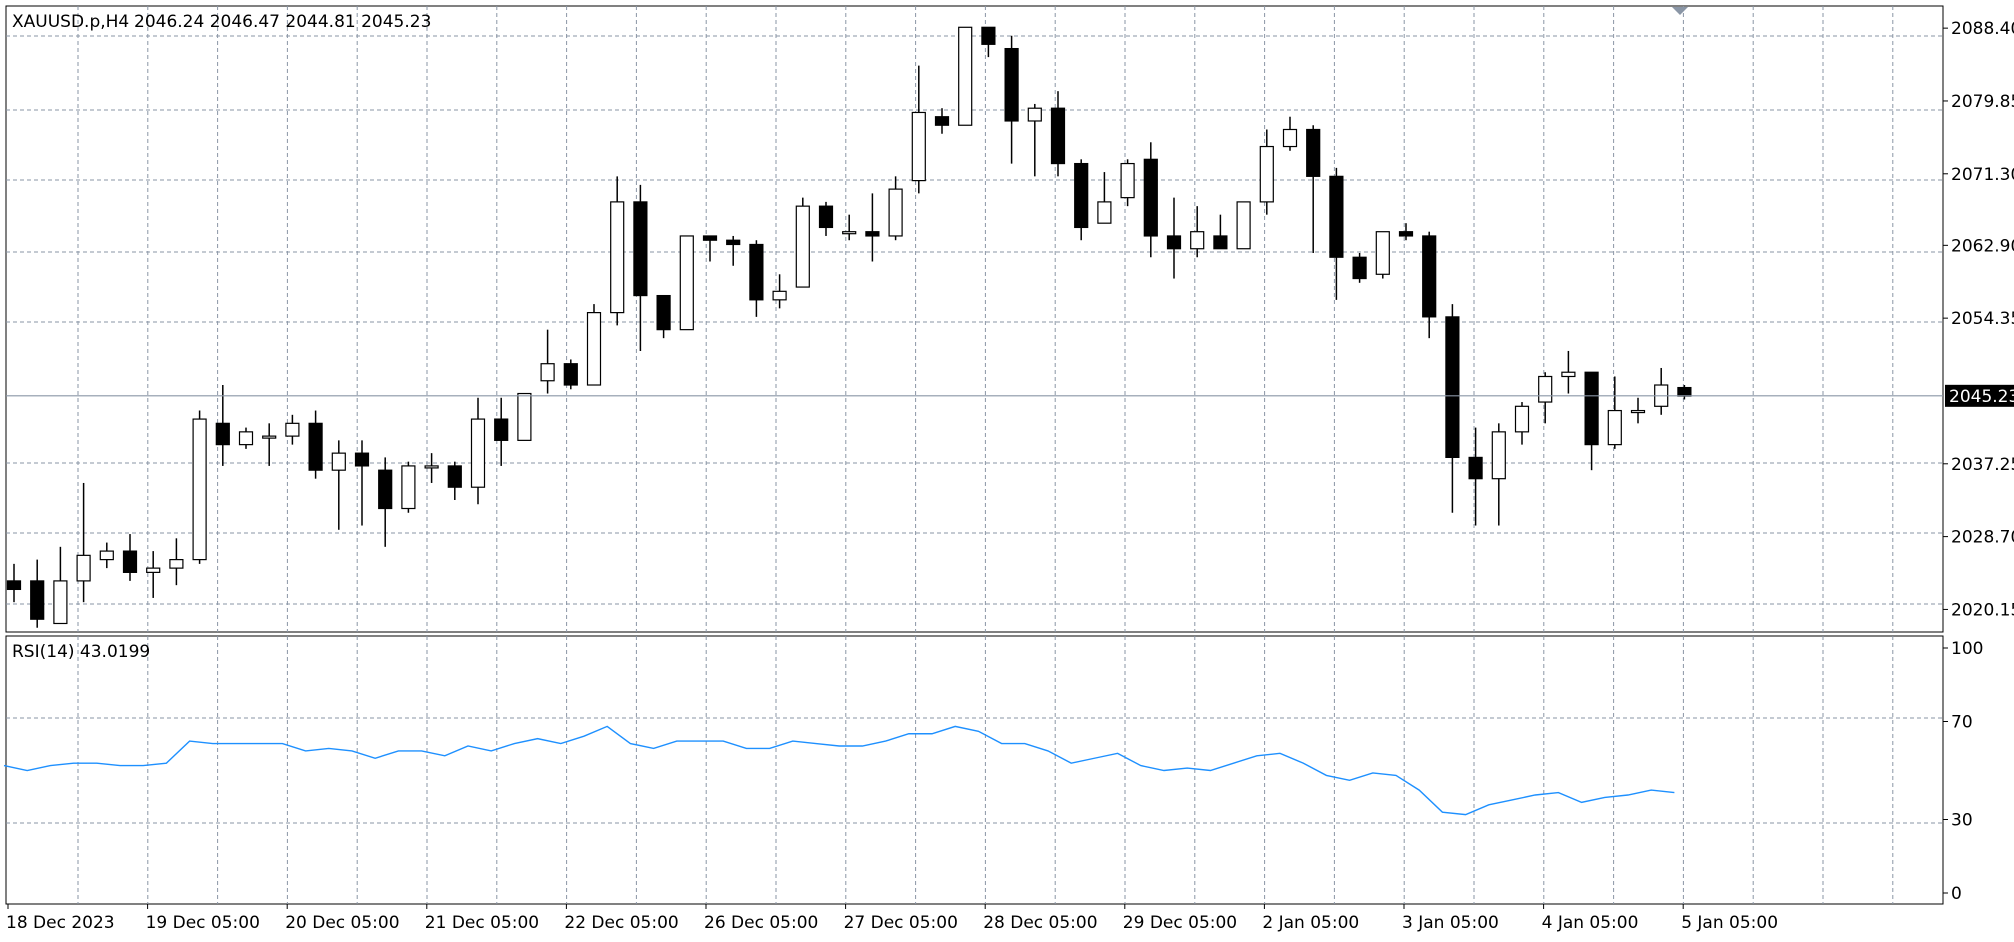 The width and height of the screenshot is (2014, 942). What do you see at coordinates (1729, 923) in the screenshot?
I see `time-axis-label: 5 Jan 05:00` at bounding box center [1729, 923].